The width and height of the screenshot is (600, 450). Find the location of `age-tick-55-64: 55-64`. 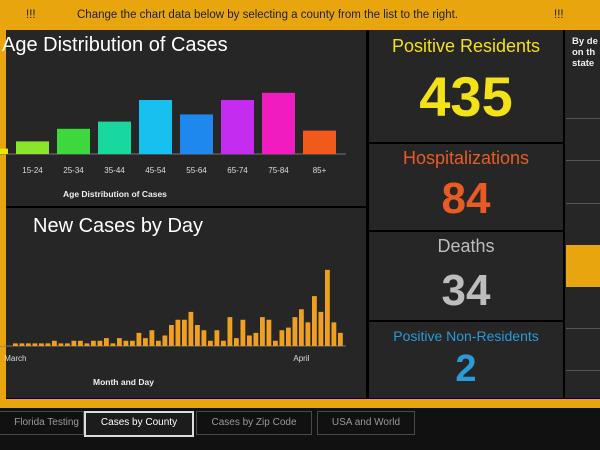

age-tick-55-64: 55-64 is located at coordinates (196, 170).